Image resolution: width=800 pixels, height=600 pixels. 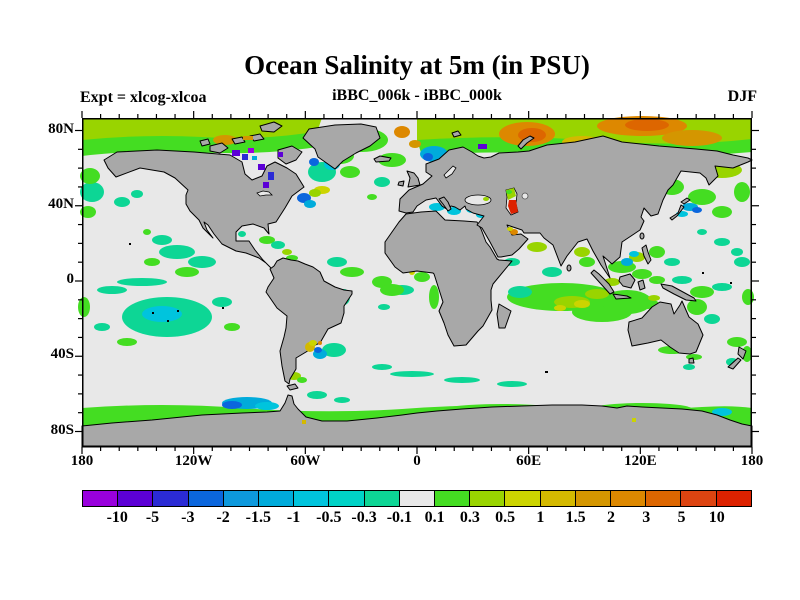 I want to click on colorbar-label-0.3: 0.3, so click(x=469, y=517).